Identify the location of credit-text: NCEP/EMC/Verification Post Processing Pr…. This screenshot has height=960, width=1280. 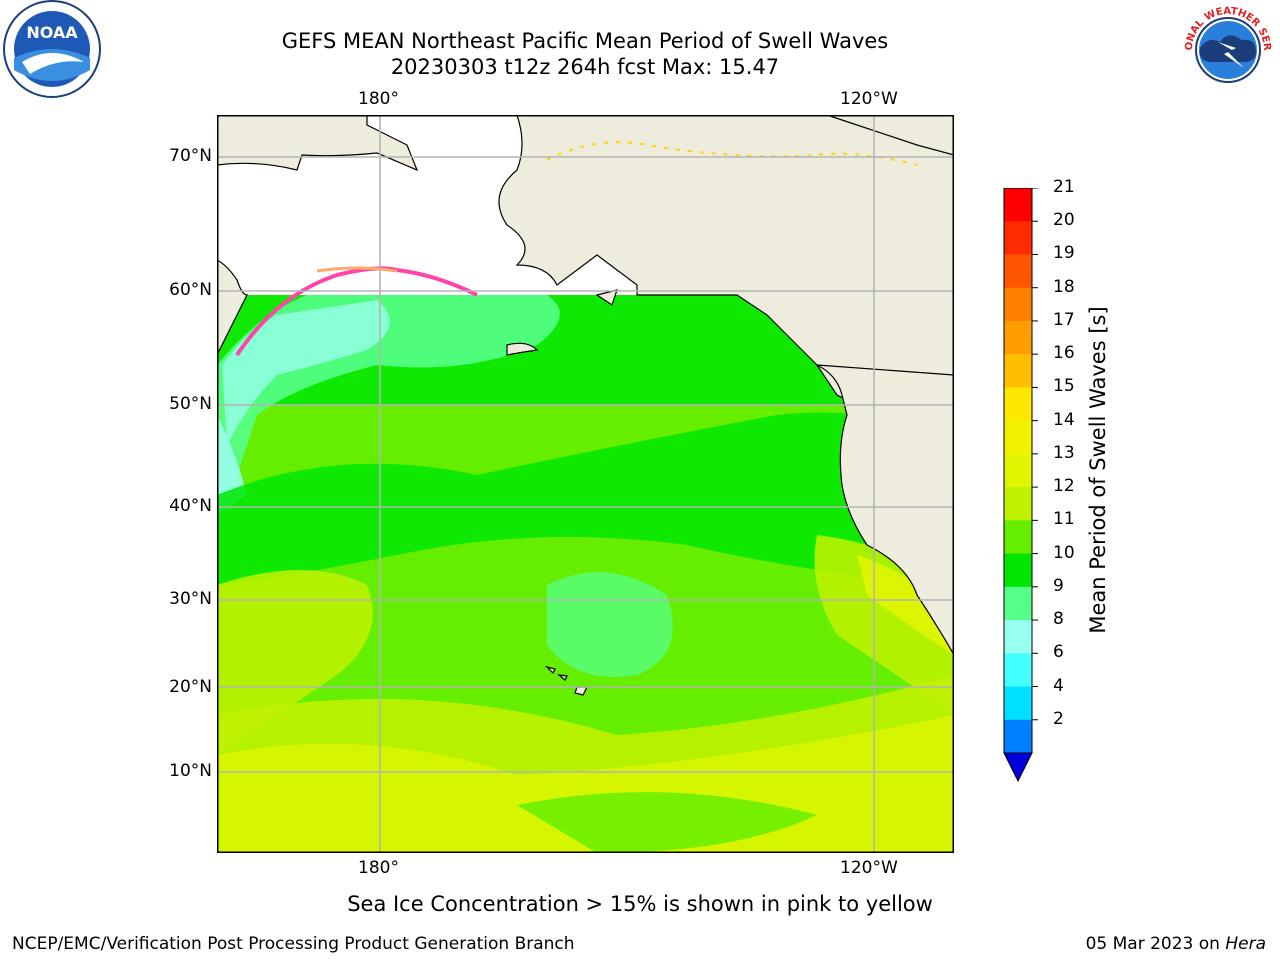
(293, 944).